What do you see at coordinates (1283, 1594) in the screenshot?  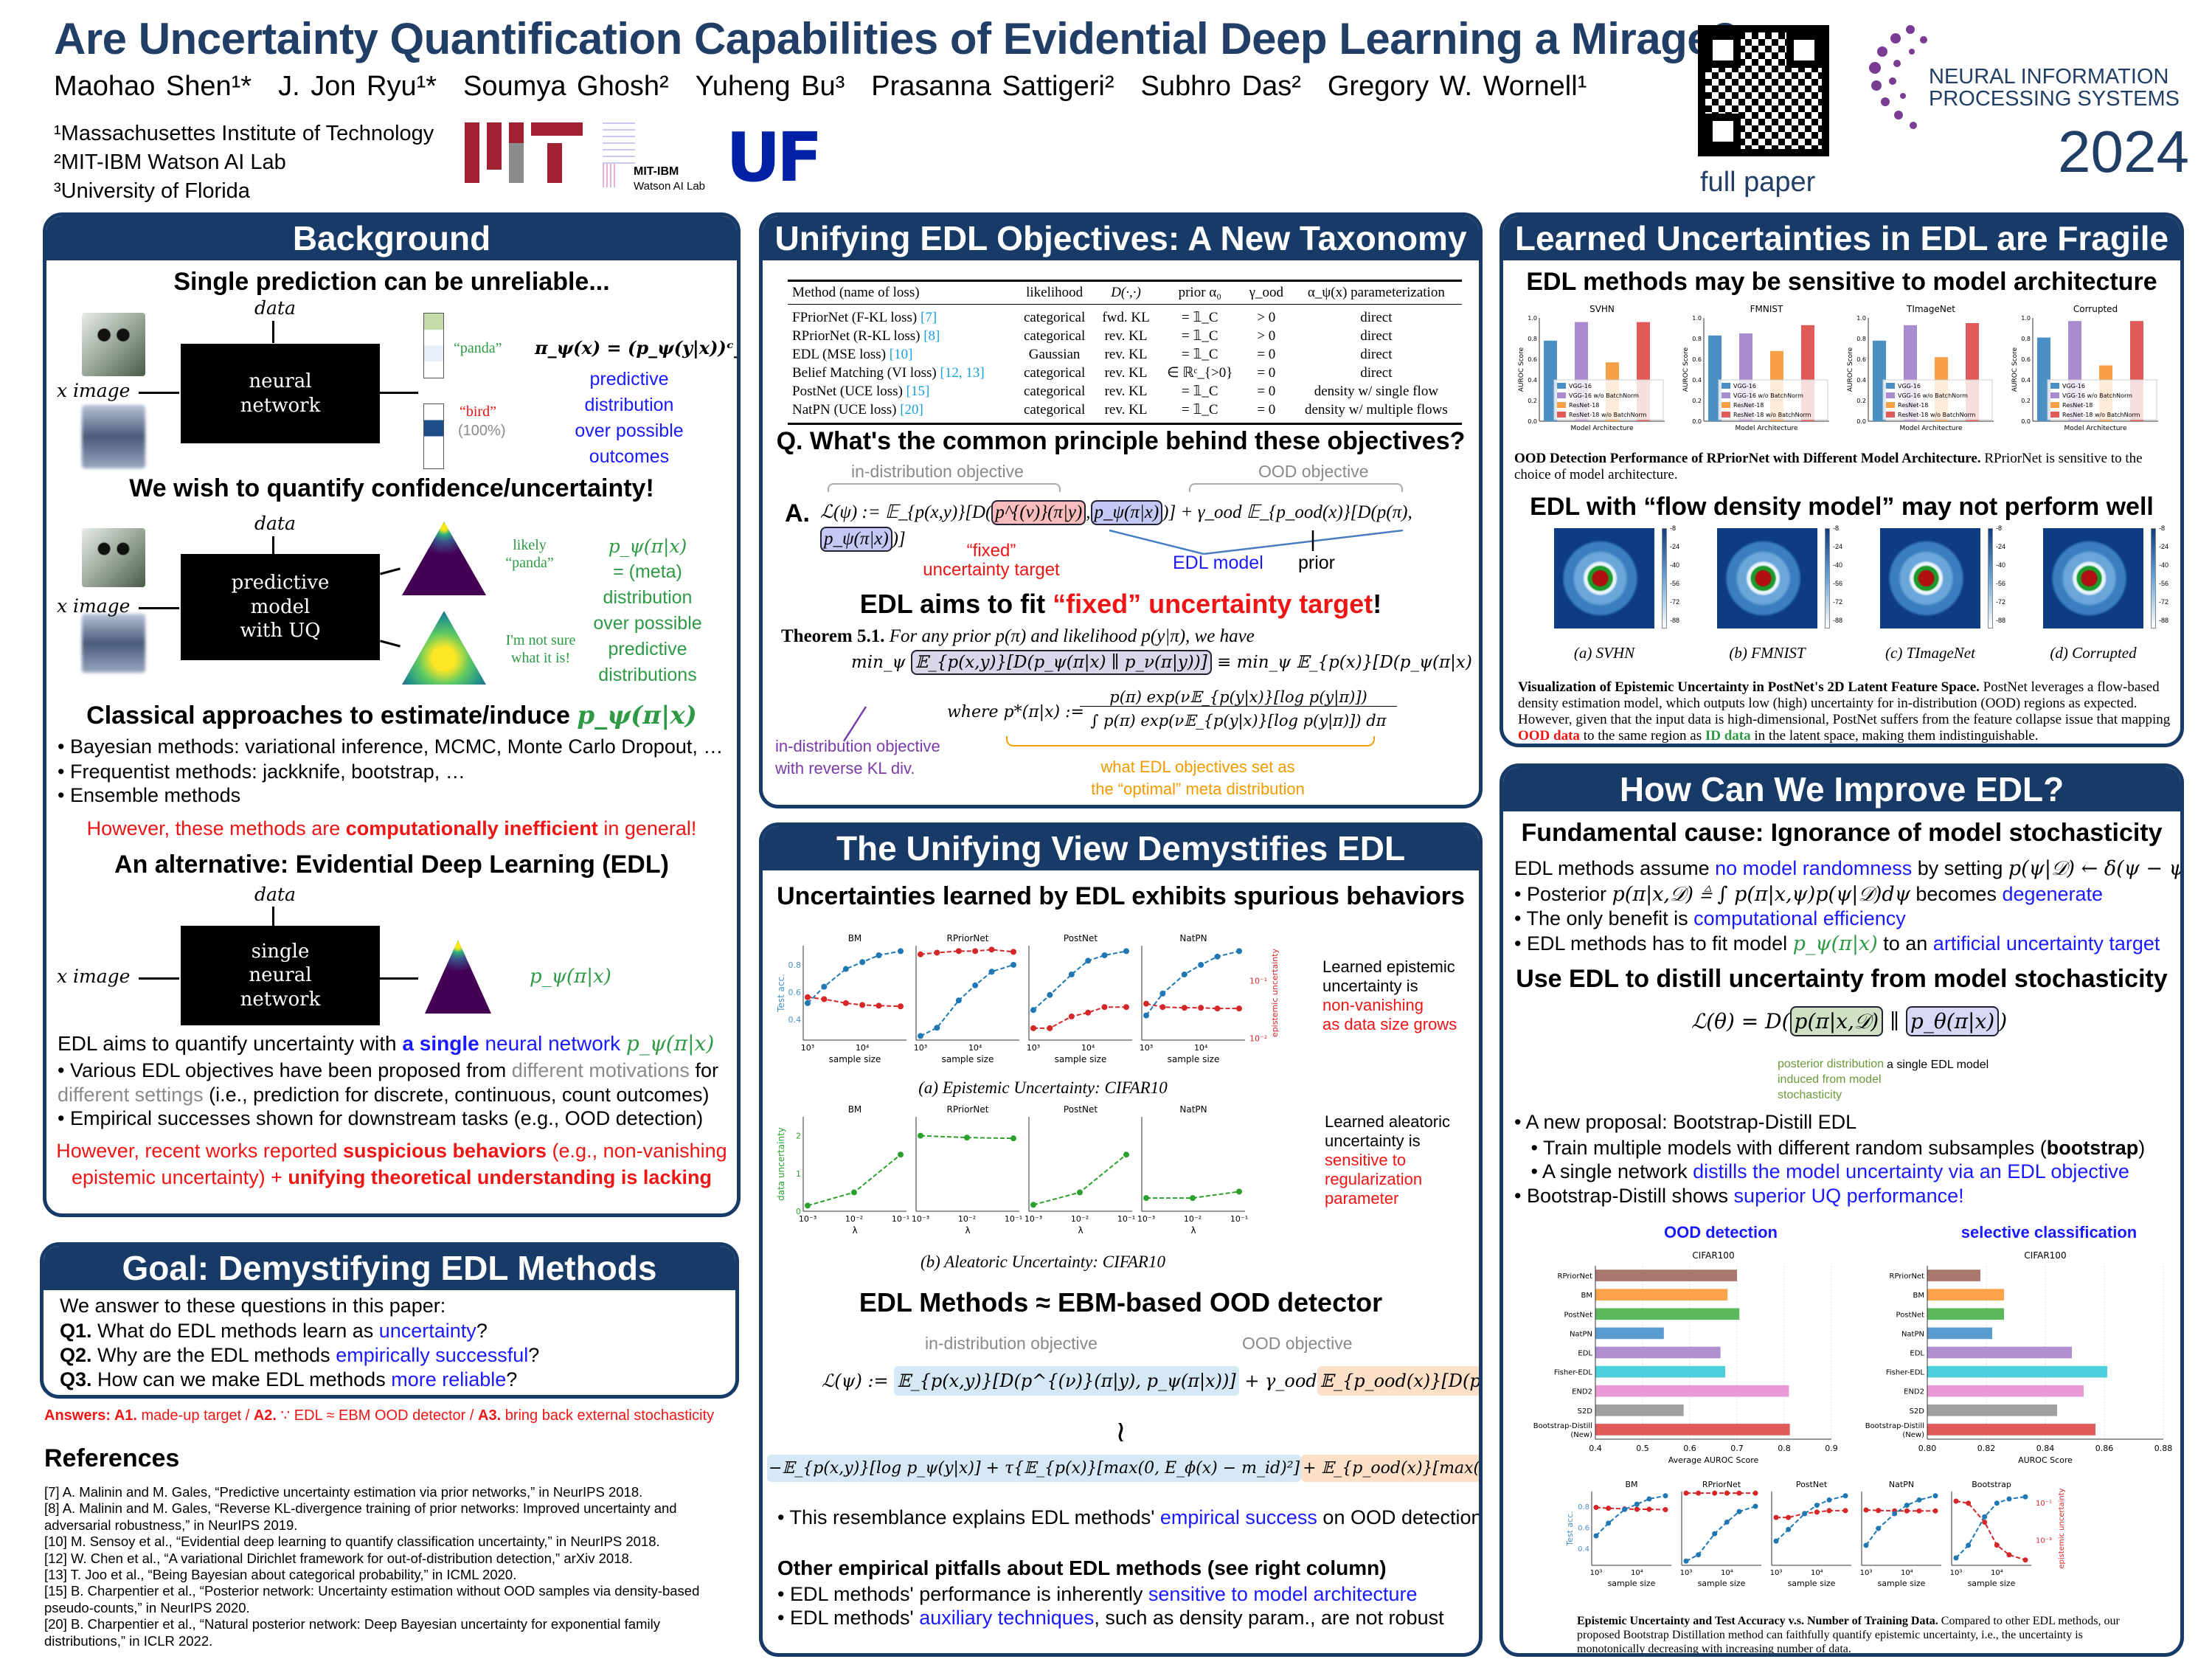 I see `text-segment: sensitive to model architecture` at bounding box center [1283, 1594].